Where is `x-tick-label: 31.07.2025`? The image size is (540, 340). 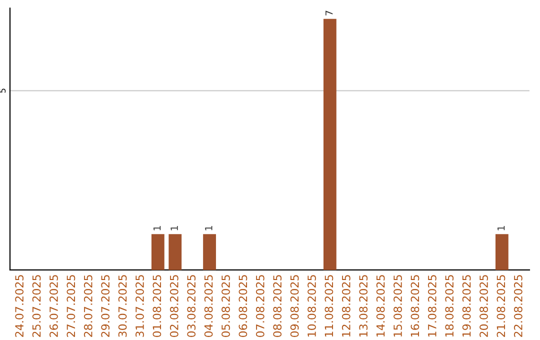
x-tick-label: 31.07.2025 is located at coordinates (140, 306).